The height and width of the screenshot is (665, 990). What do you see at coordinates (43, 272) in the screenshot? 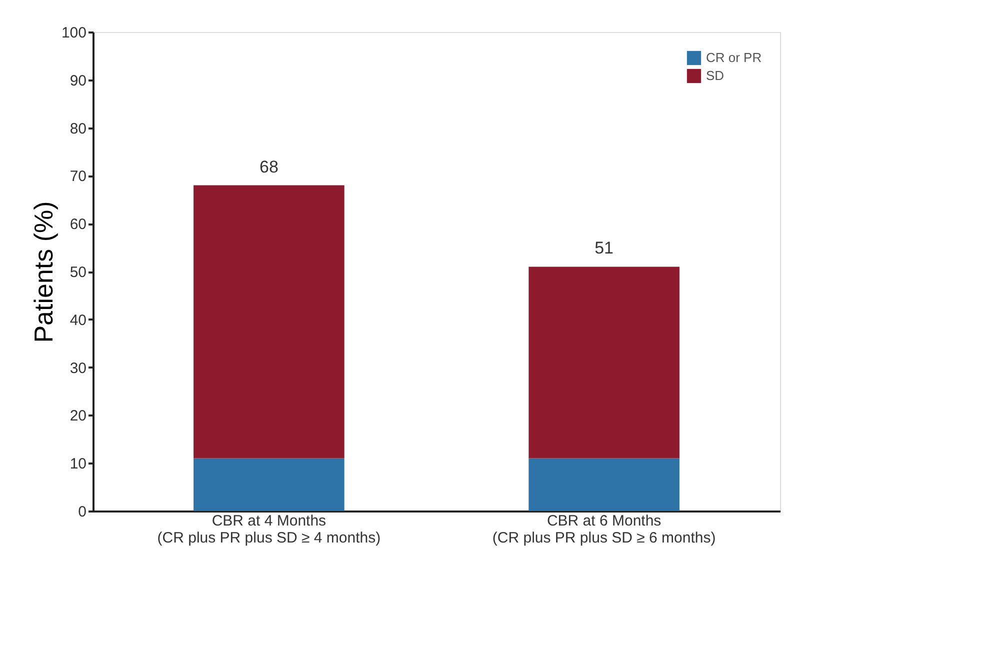
I see `y-axis-title: Patients (%)` at bounding box center [43, 272].